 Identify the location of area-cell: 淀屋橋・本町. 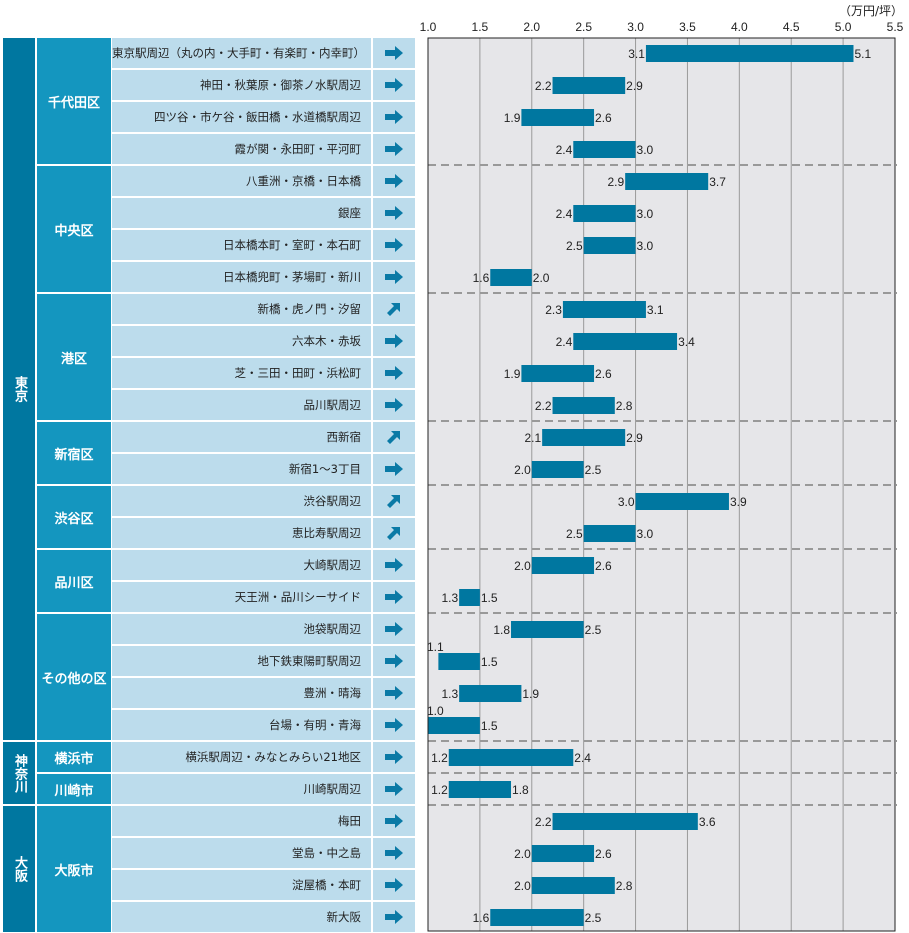
(241, 885).